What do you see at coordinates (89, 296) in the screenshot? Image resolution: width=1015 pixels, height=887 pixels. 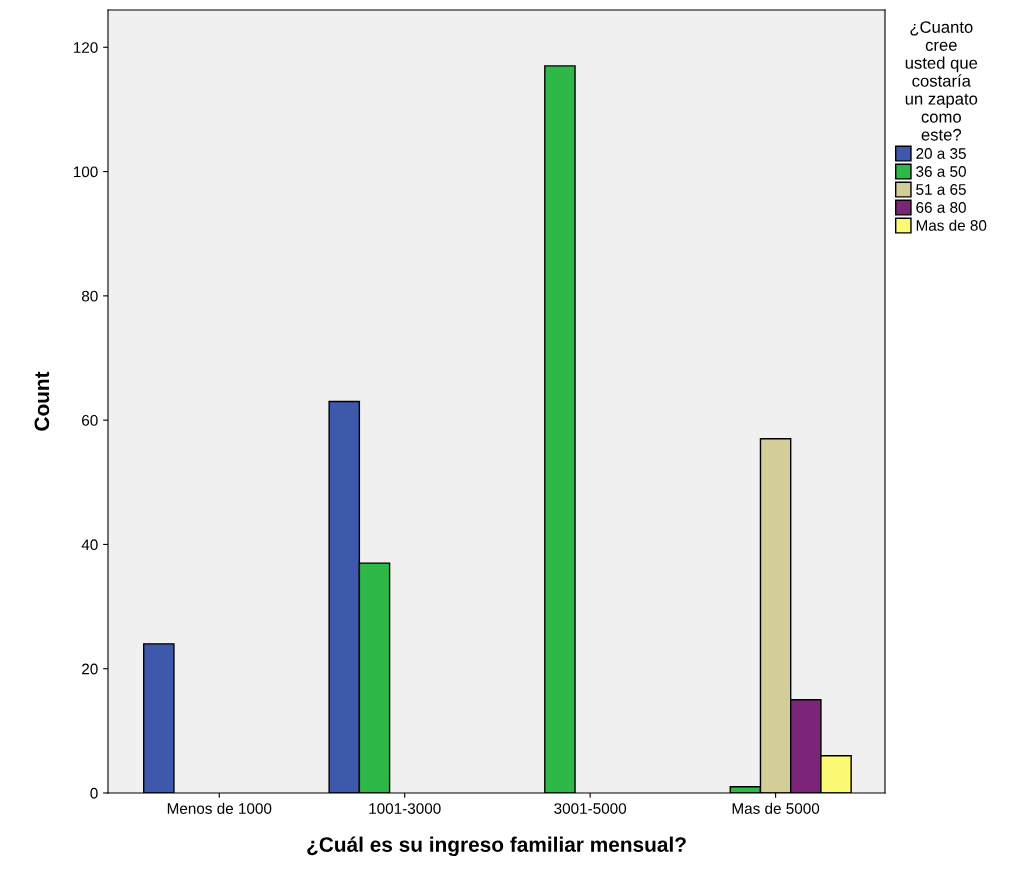 I see `y-tick-label: 80` at bounding box center [89, 296].